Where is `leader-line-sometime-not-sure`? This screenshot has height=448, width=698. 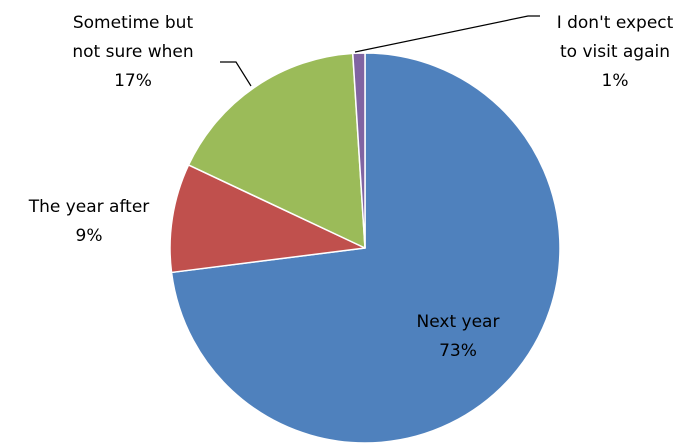
leader-line-sometime-not-sure is located at coordinates (236, 74).